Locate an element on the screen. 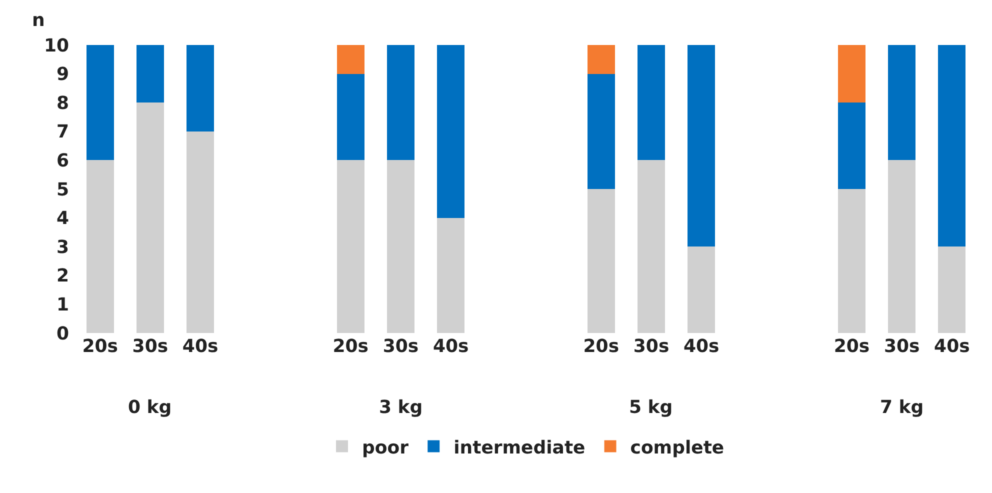 Image resolution: width=992 pixels, height=493 pixels. y-tick-label: 9 is located at coordinates (62, 75).